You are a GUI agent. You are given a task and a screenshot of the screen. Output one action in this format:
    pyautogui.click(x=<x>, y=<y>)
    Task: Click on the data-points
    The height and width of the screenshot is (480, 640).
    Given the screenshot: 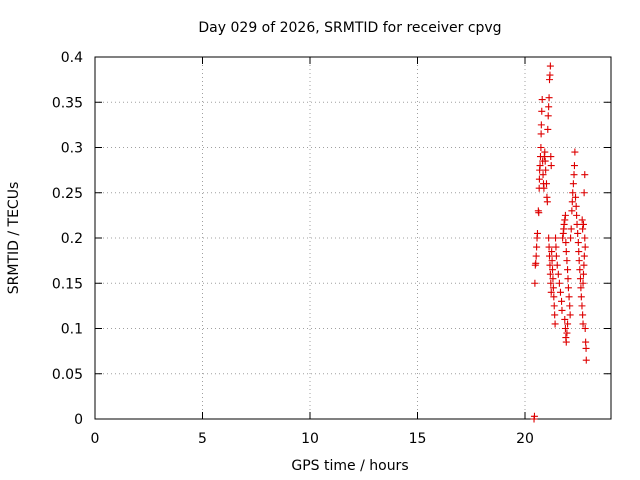 What is the action you would take?
    pyautogui.click(x=560, y=242)
    